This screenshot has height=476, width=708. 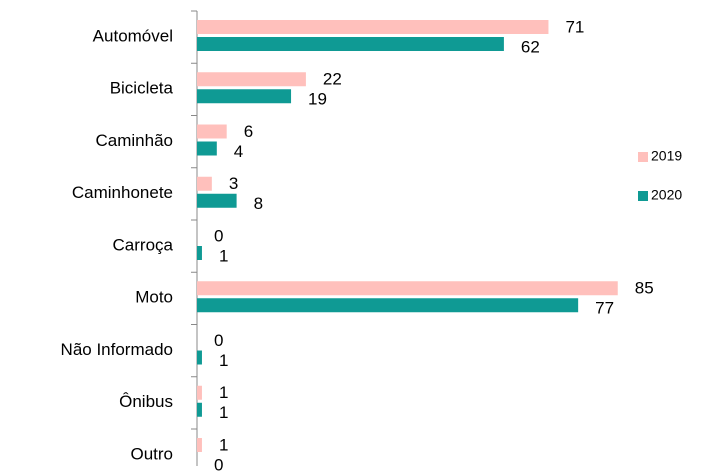 I want to click on legend-label: 2019, so click(x=666, y=156).